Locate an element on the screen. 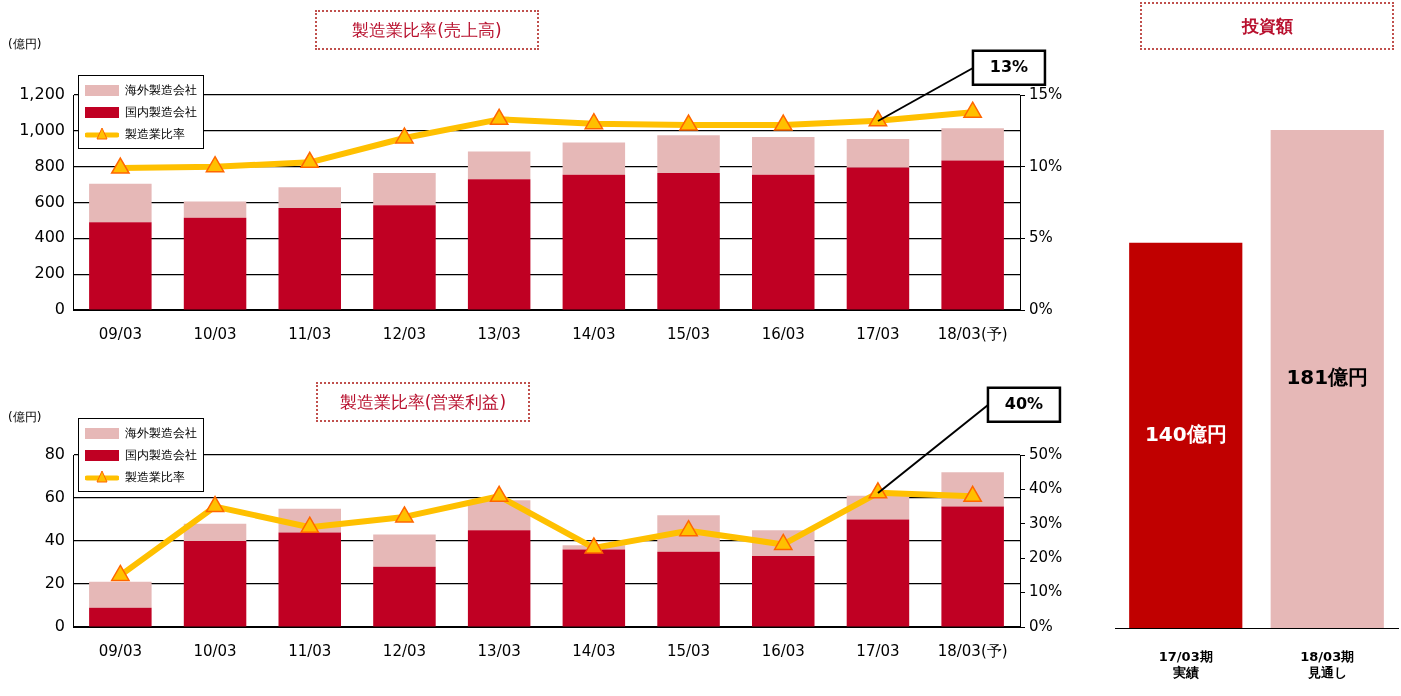 This screenshot has height=696, width=1401. y-tick-label: 800 is located at coordinates (49, 165).